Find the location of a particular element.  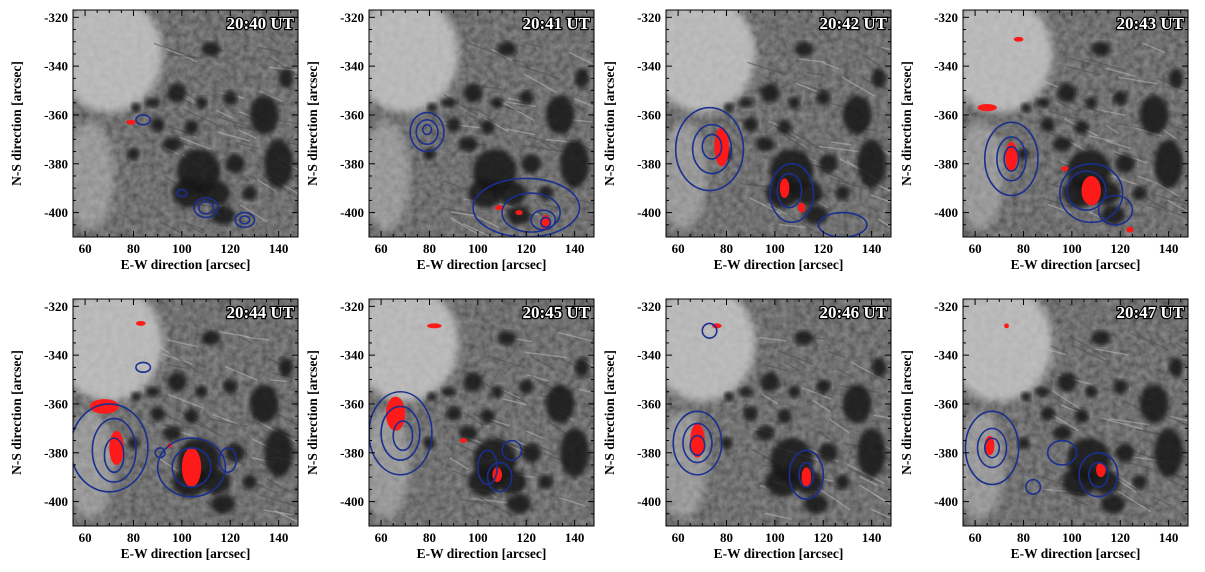

y-tick-label: -400 is located at coordinates (649, 501).